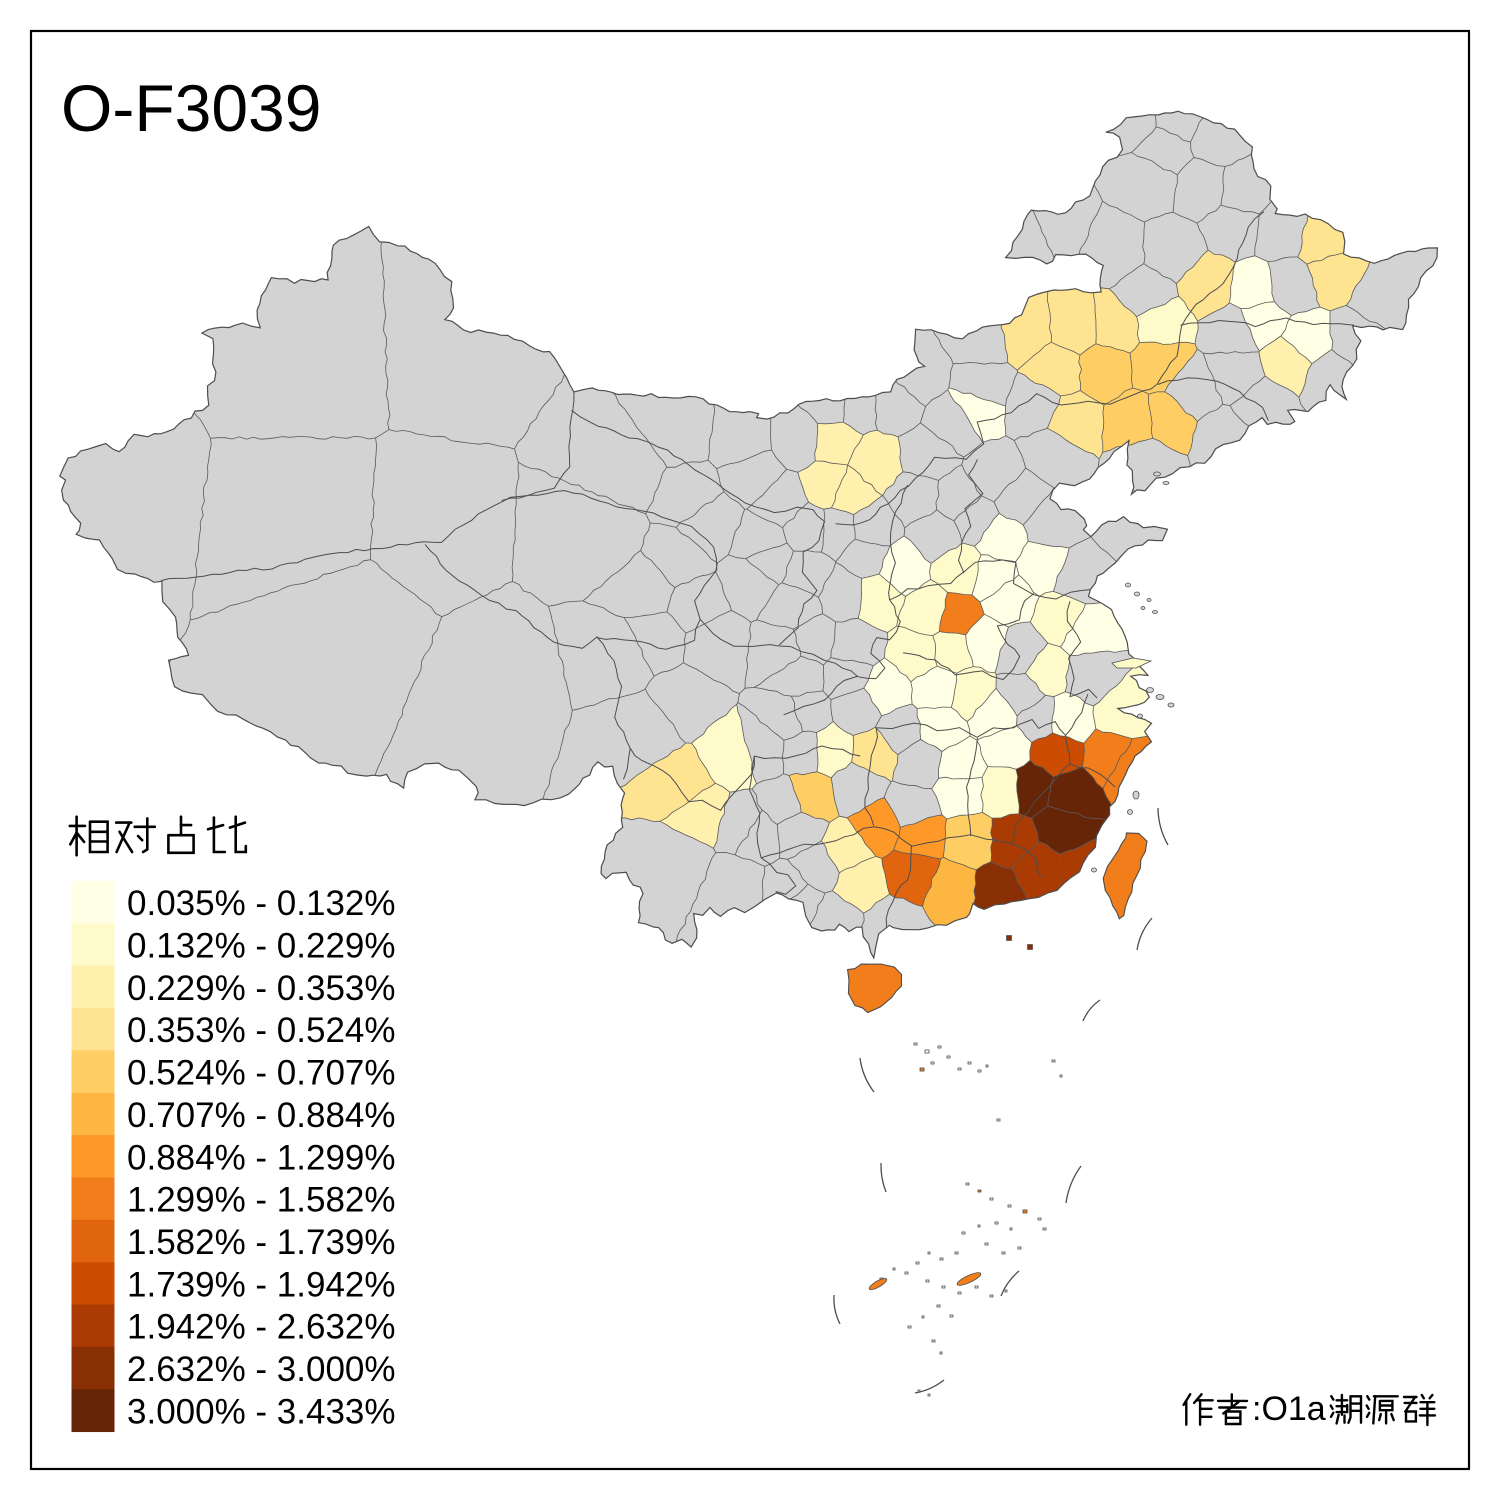  I want to click on svg-text: 0.353% - 0.524%, so click(261, 1030).